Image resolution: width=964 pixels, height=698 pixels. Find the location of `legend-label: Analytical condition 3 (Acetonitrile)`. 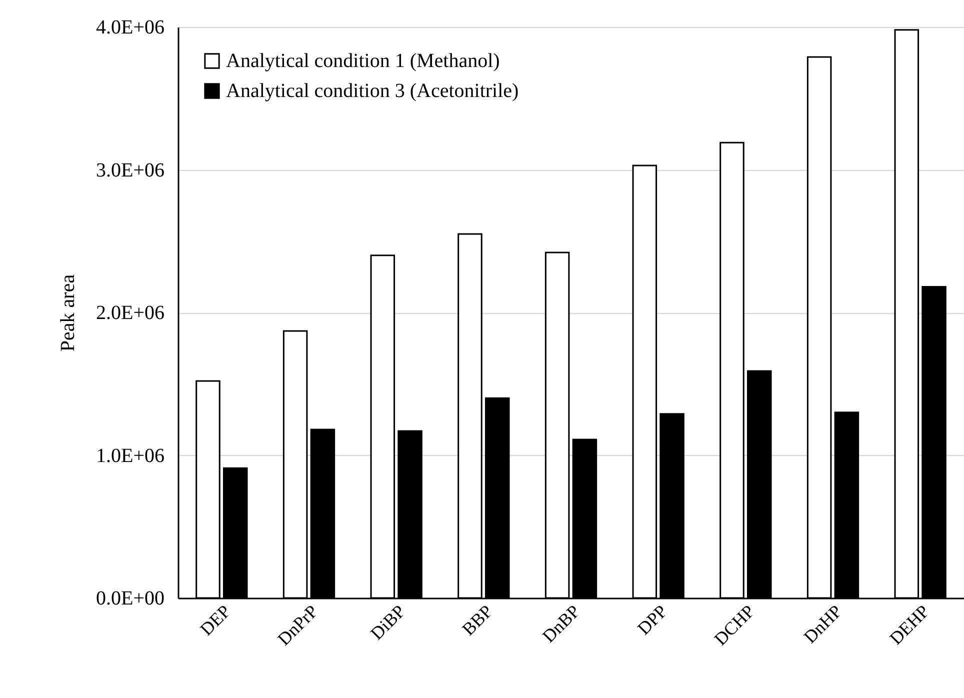

legend-label: Analytical condition 3 (Acetonitrile) is located at coordinates (372, 91).